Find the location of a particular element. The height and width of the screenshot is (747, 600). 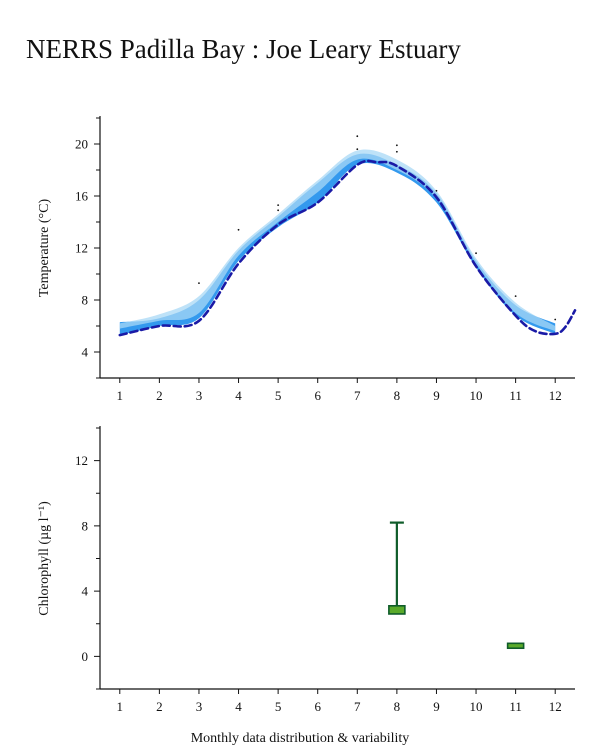

y-tick-label: 0 is located at coordinates (85, 656).